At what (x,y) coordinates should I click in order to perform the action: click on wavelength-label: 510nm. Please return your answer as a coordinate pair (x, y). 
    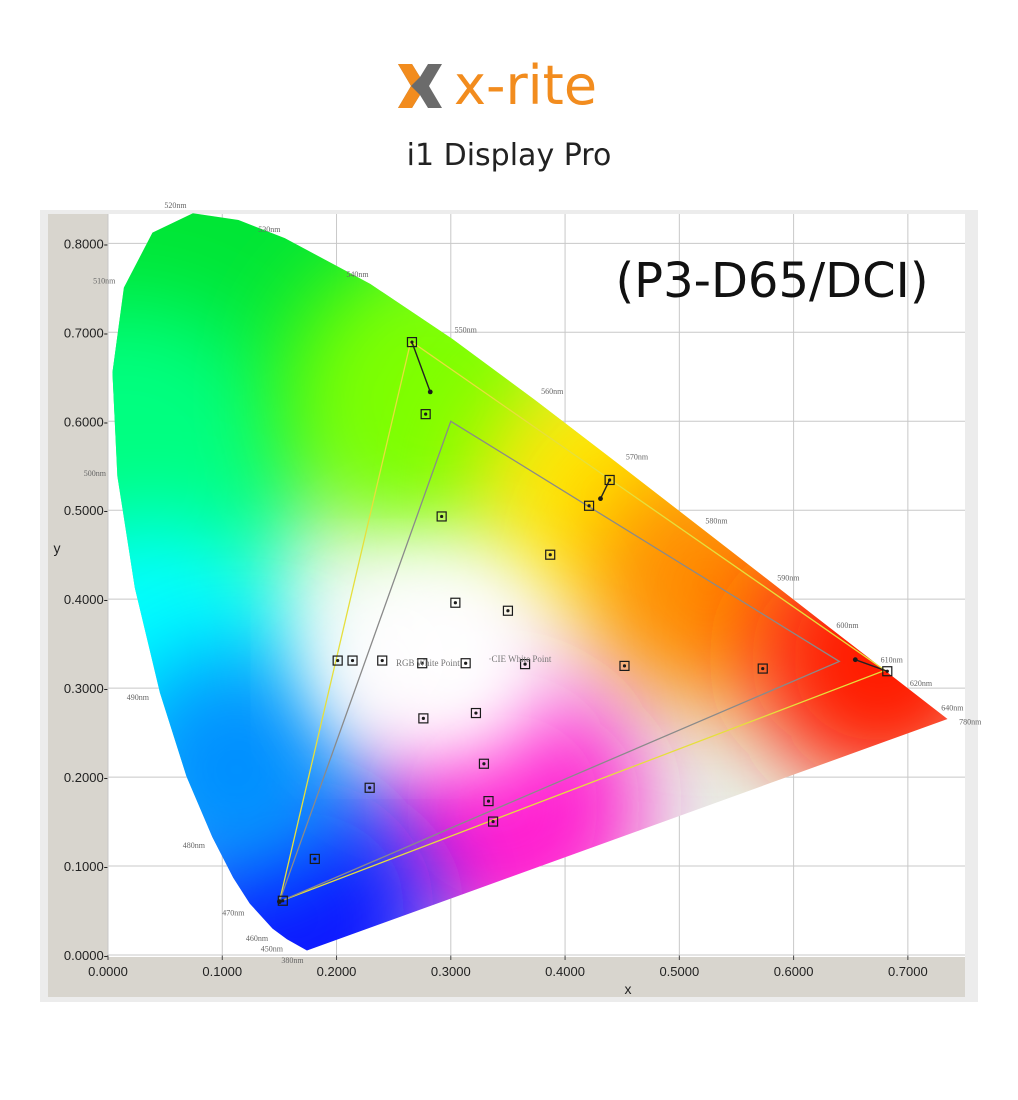
    Looking at the image, I should click on (104, 281).